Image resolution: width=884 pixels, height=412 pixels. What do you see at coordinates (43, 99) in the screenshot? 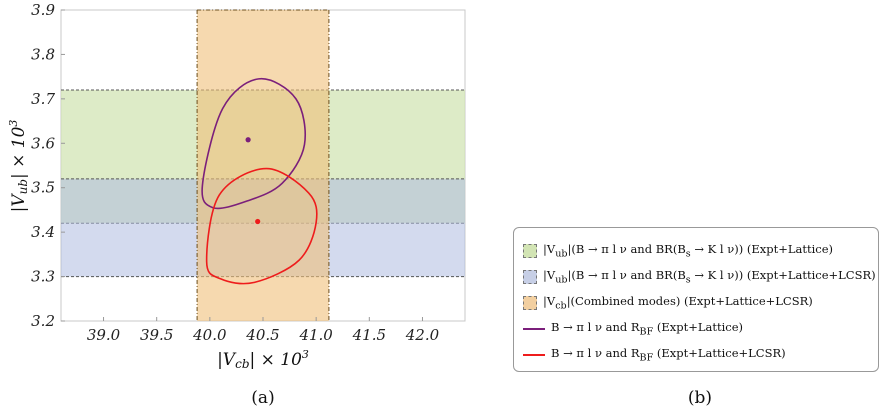
I see `y-tick-label: 3.7` at bounding box center [43, 99].